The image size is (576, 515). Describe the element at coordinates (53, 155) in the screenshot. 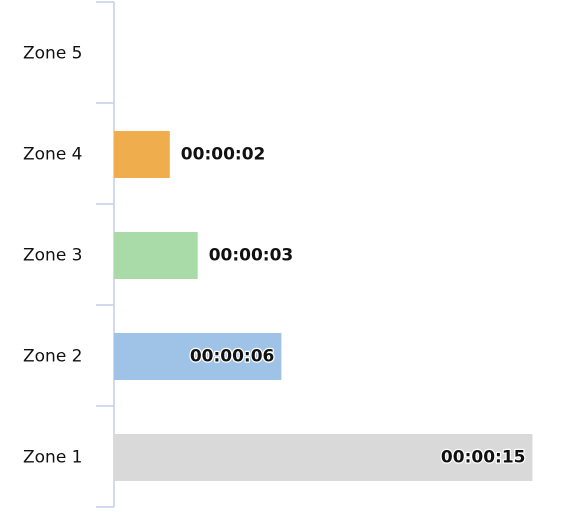

I see `category-label: Zone 4` at that location.